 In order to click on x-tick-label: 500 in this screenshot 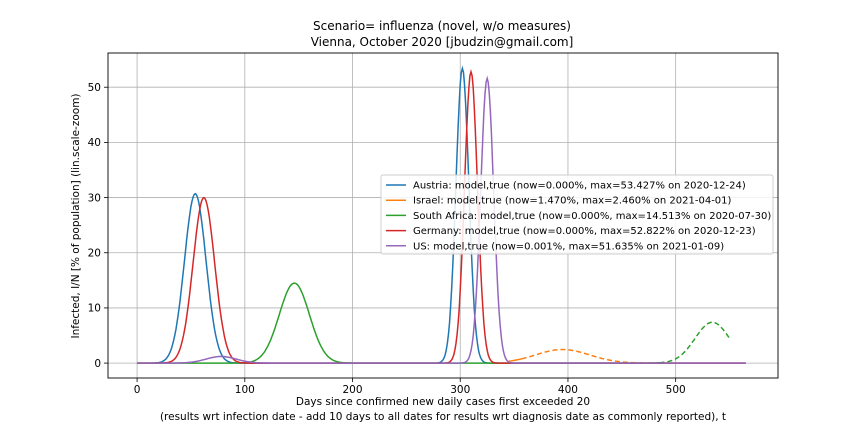, I will do `click(676, 390)`.